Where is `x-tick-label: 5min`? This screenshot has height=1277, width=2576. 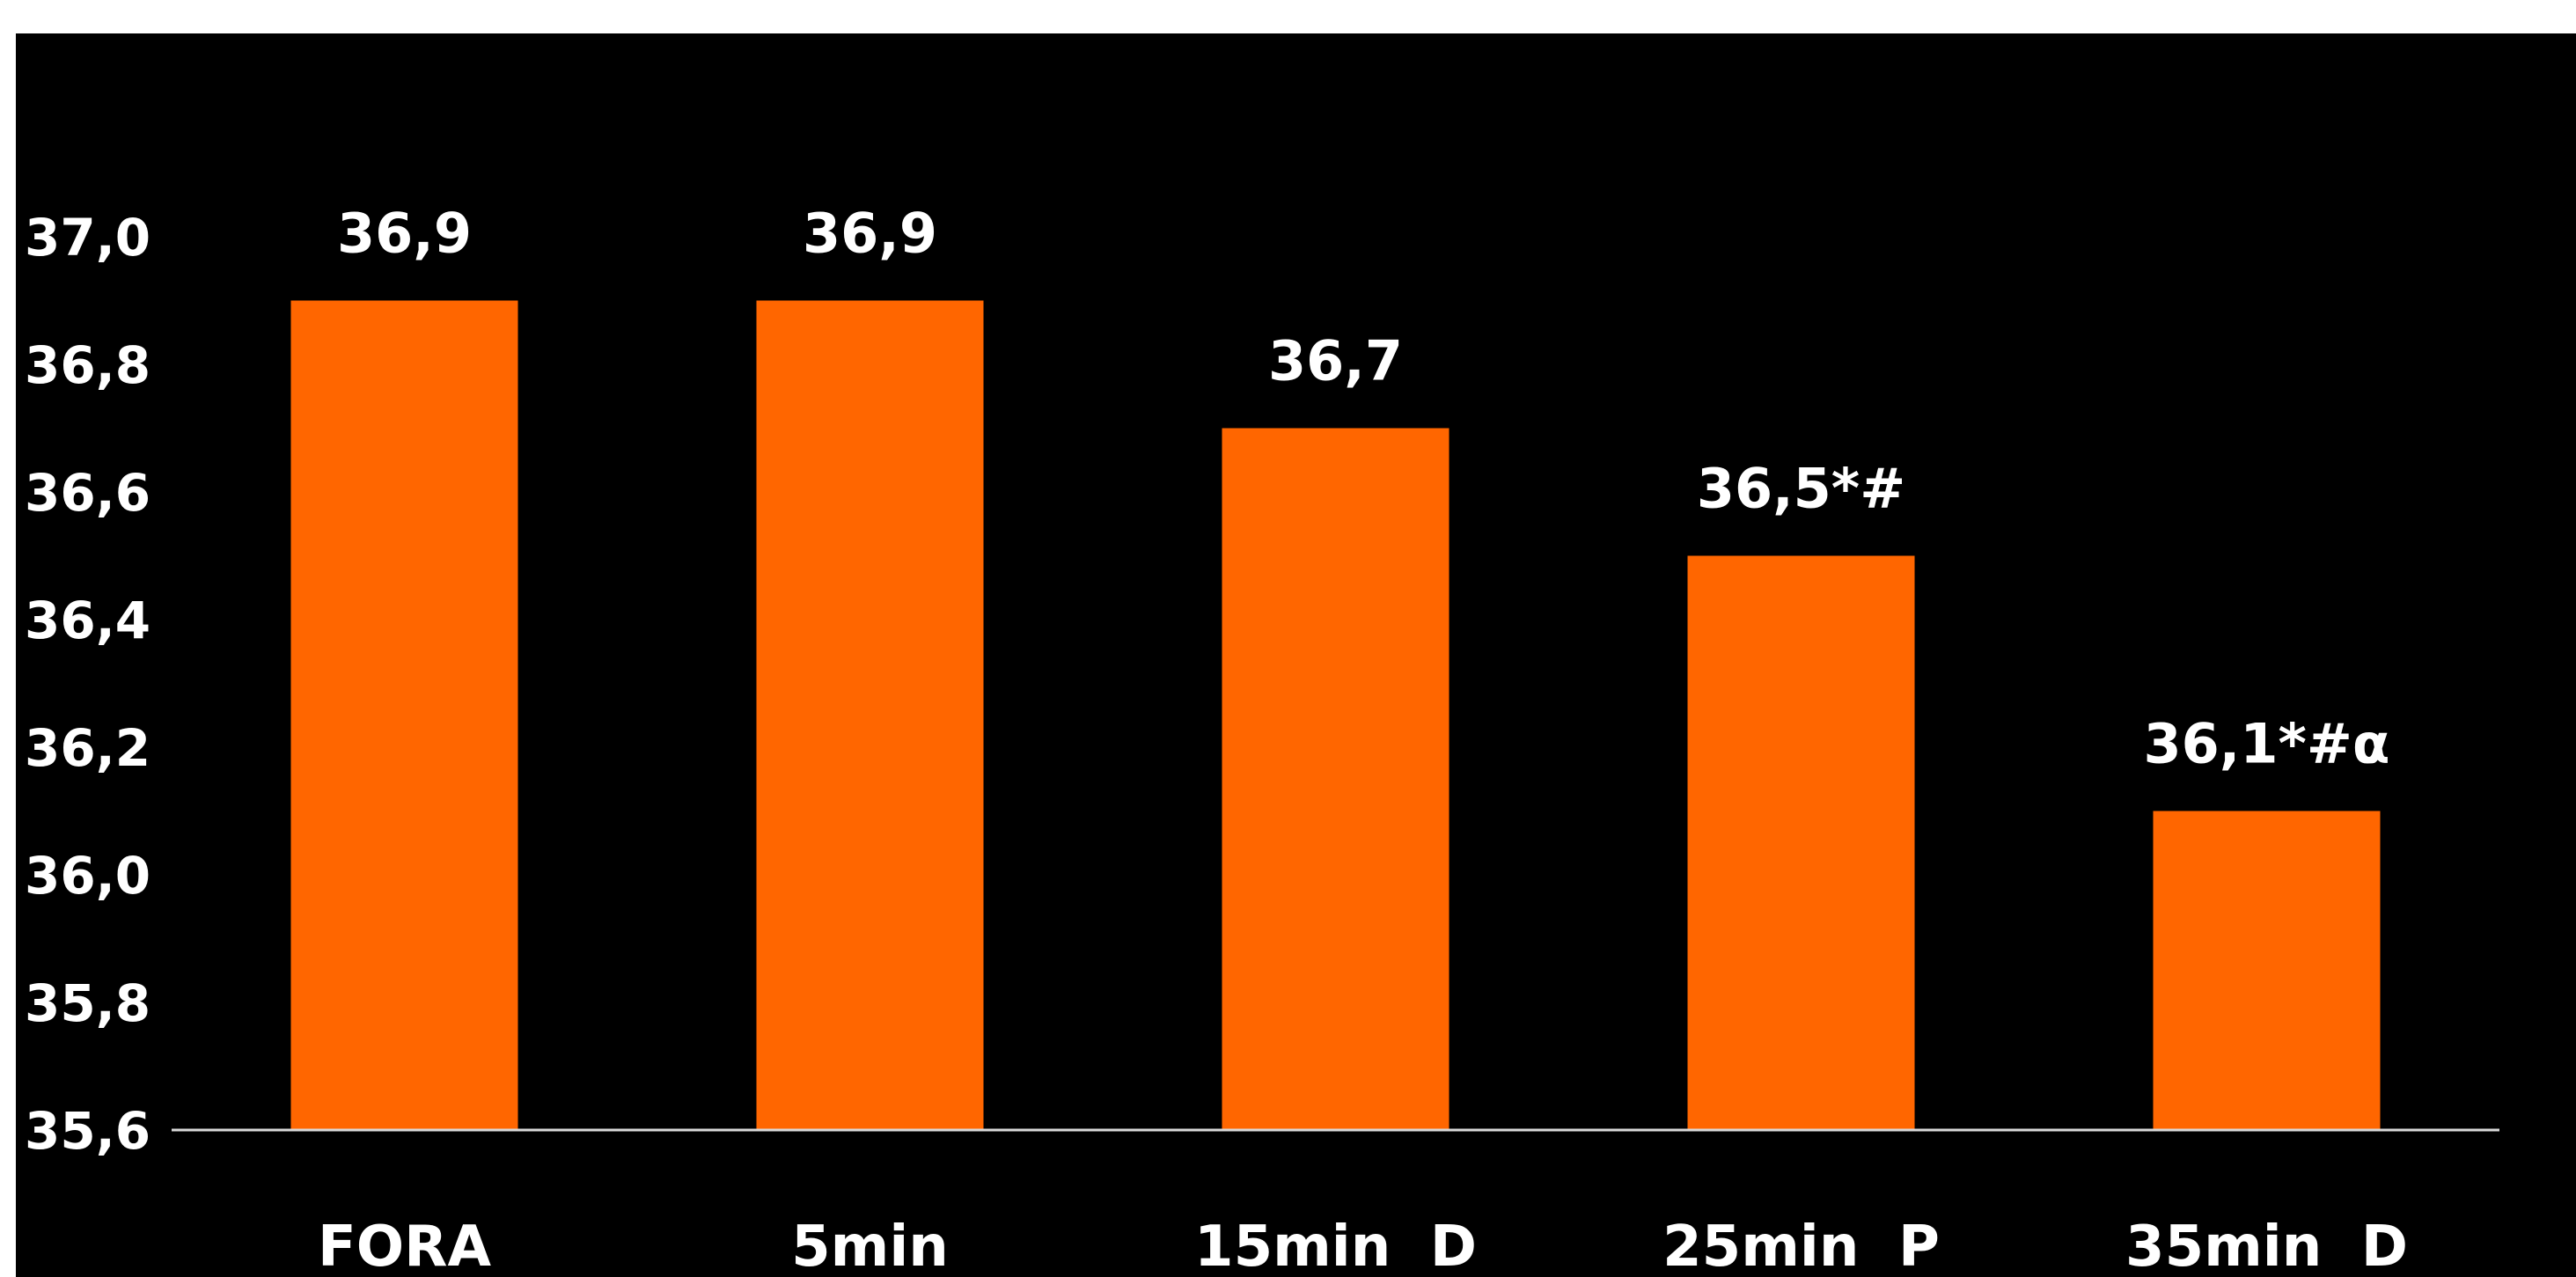
x-tick-label: 5min is located at coordinates (870, 1246).